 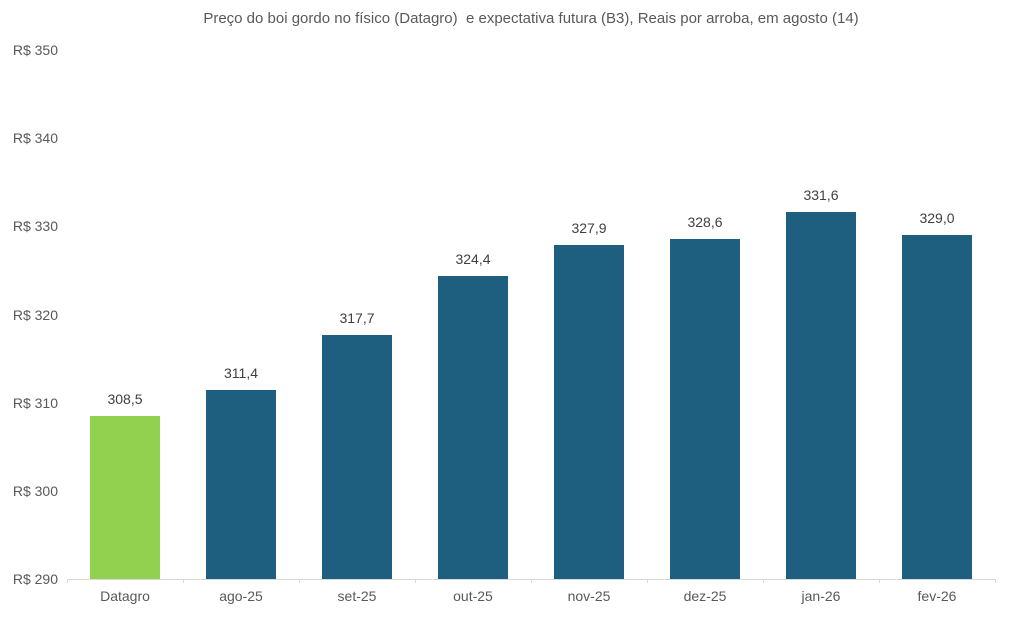 I want to click on x-axis-category-label: Datagro, so click(x=125, y=596).